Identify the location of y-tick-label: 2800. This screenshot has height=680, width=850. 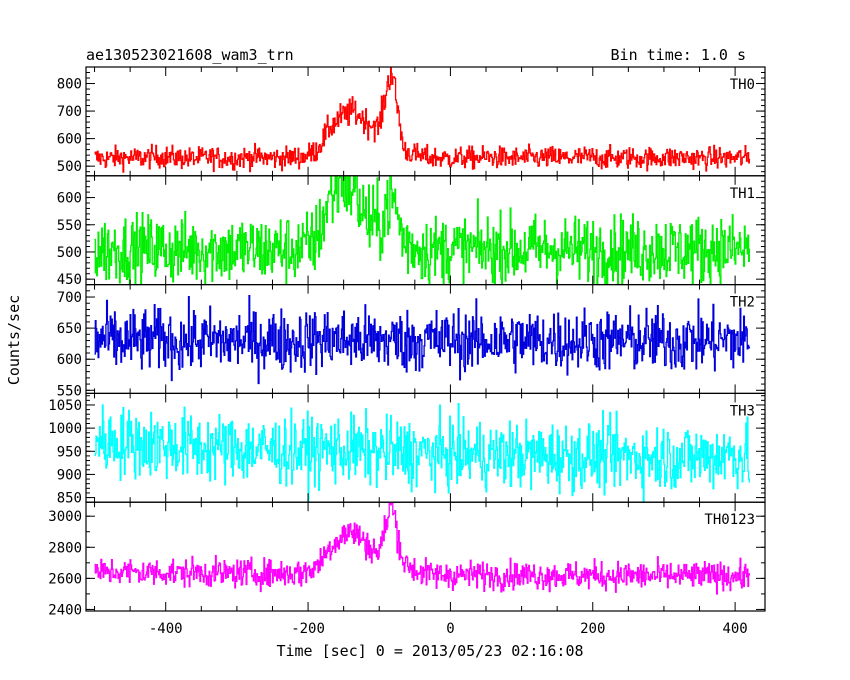
(65, 548).